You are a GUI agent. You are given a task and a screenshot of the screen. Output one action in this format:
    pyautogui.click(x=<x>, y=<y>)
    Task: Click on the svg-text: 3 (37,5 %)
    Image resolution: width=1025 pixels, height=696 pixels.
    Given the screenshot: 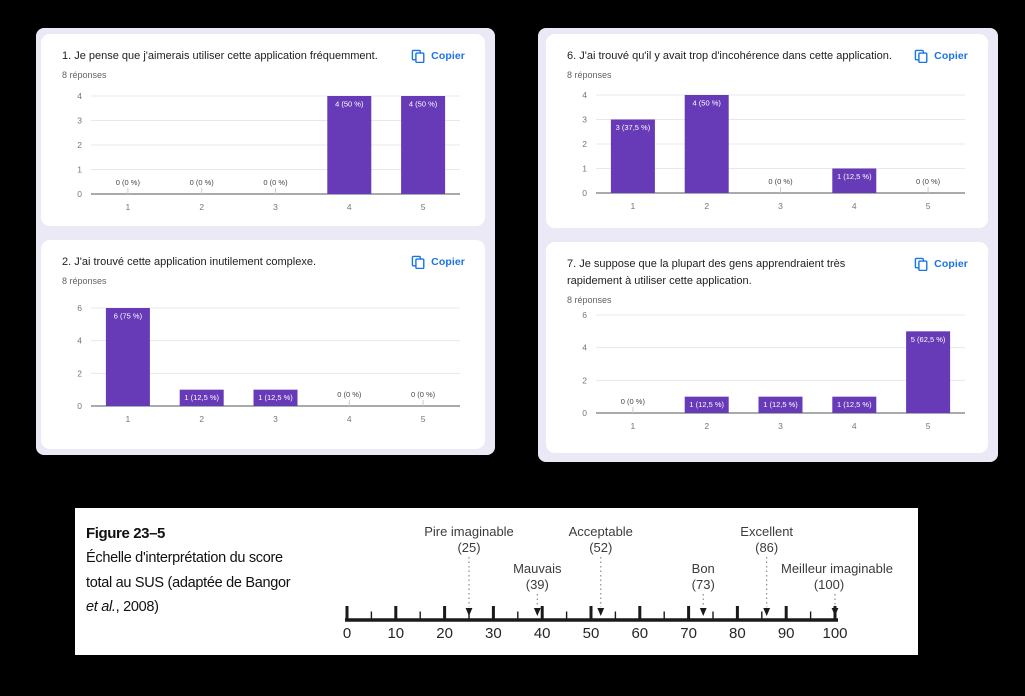 What is the action you would take?
    pyautogui.click(x=633, y=127)
    